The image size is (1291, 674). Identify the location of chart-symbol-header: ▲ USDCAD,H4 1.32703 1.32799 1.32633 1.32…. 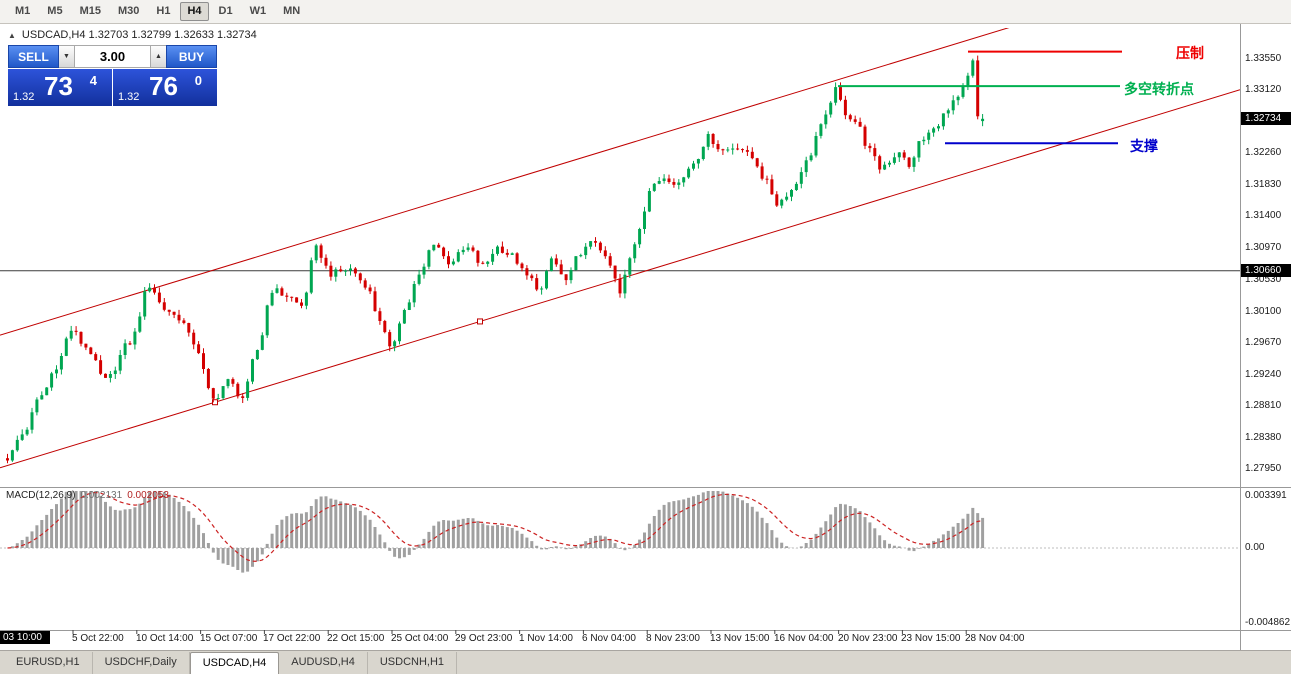
(132, 35).